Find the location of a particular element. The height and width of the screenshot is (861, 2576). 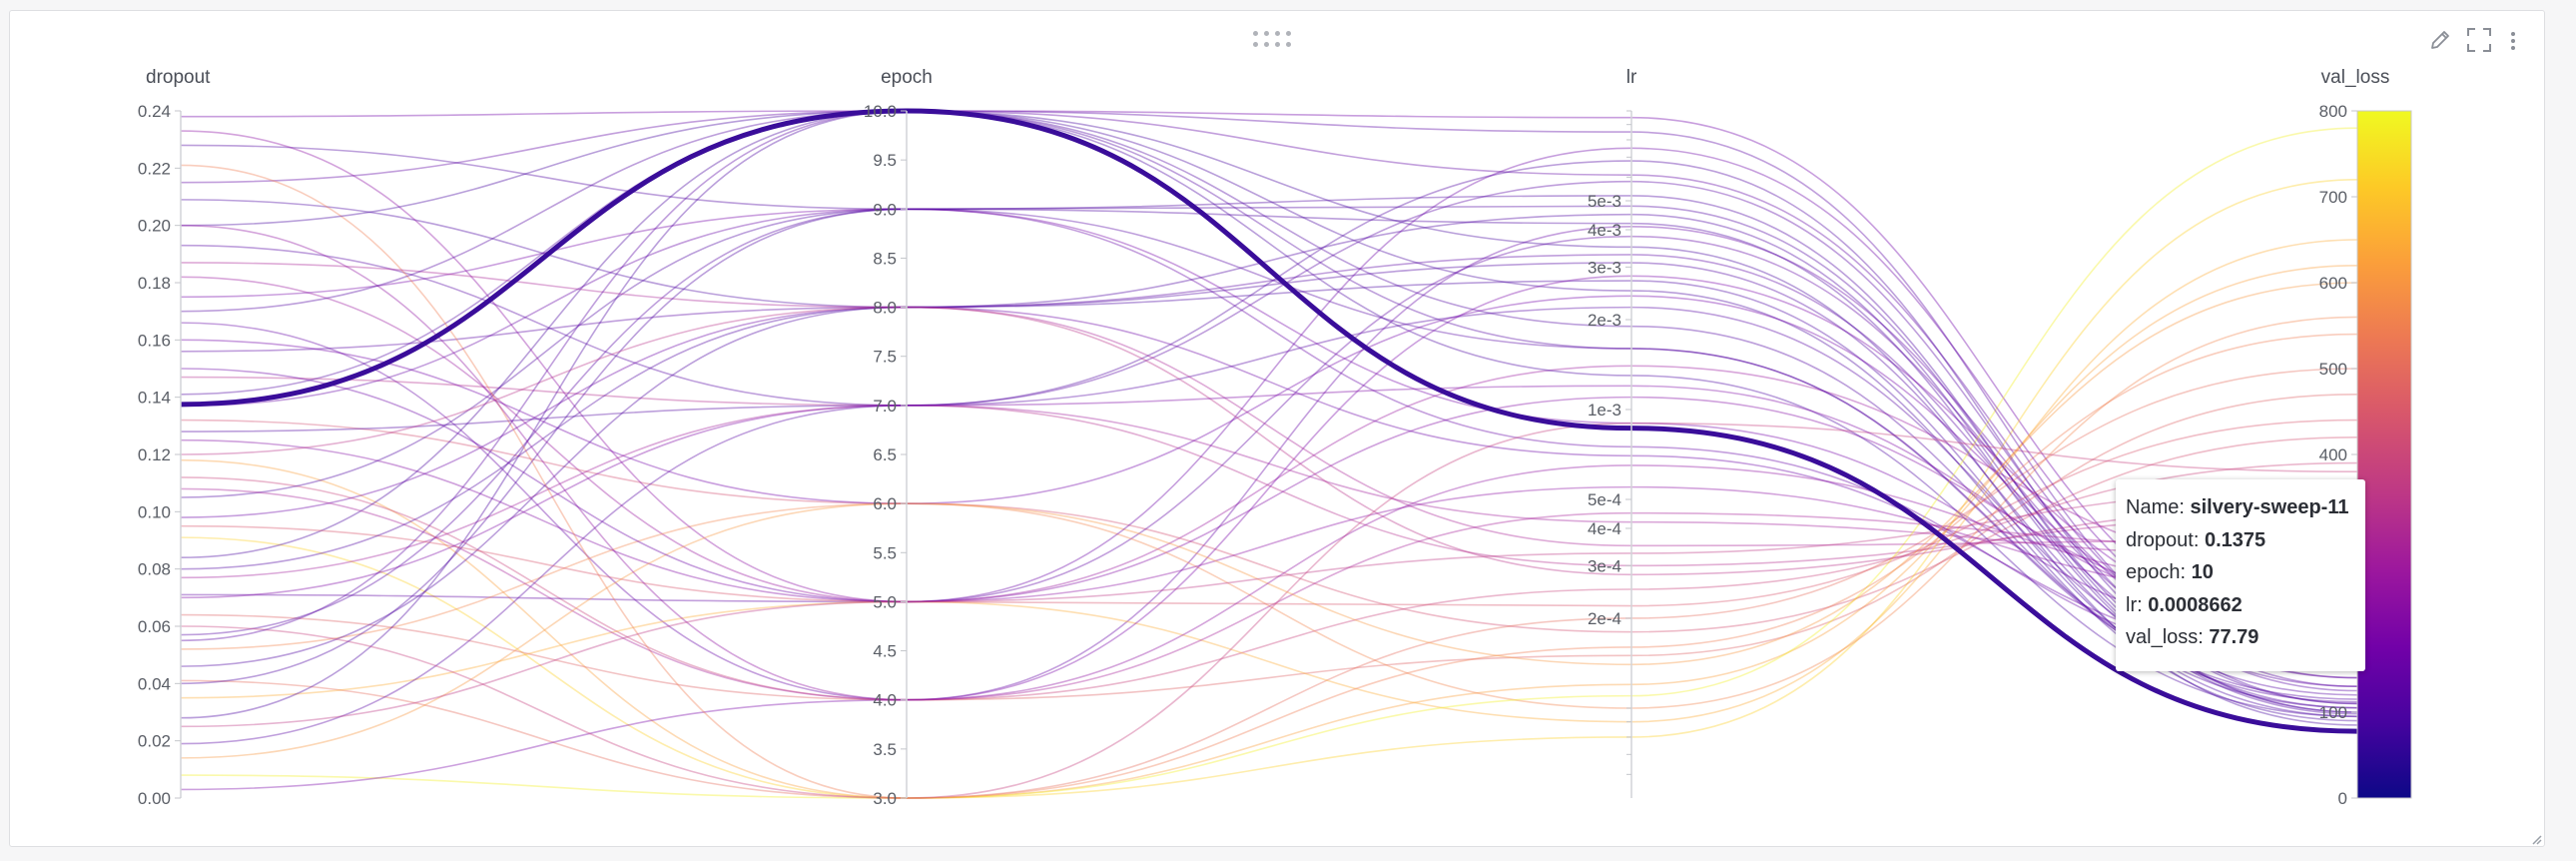

tick-label-dropout: 0.00 is located at coordinates (155, 798).